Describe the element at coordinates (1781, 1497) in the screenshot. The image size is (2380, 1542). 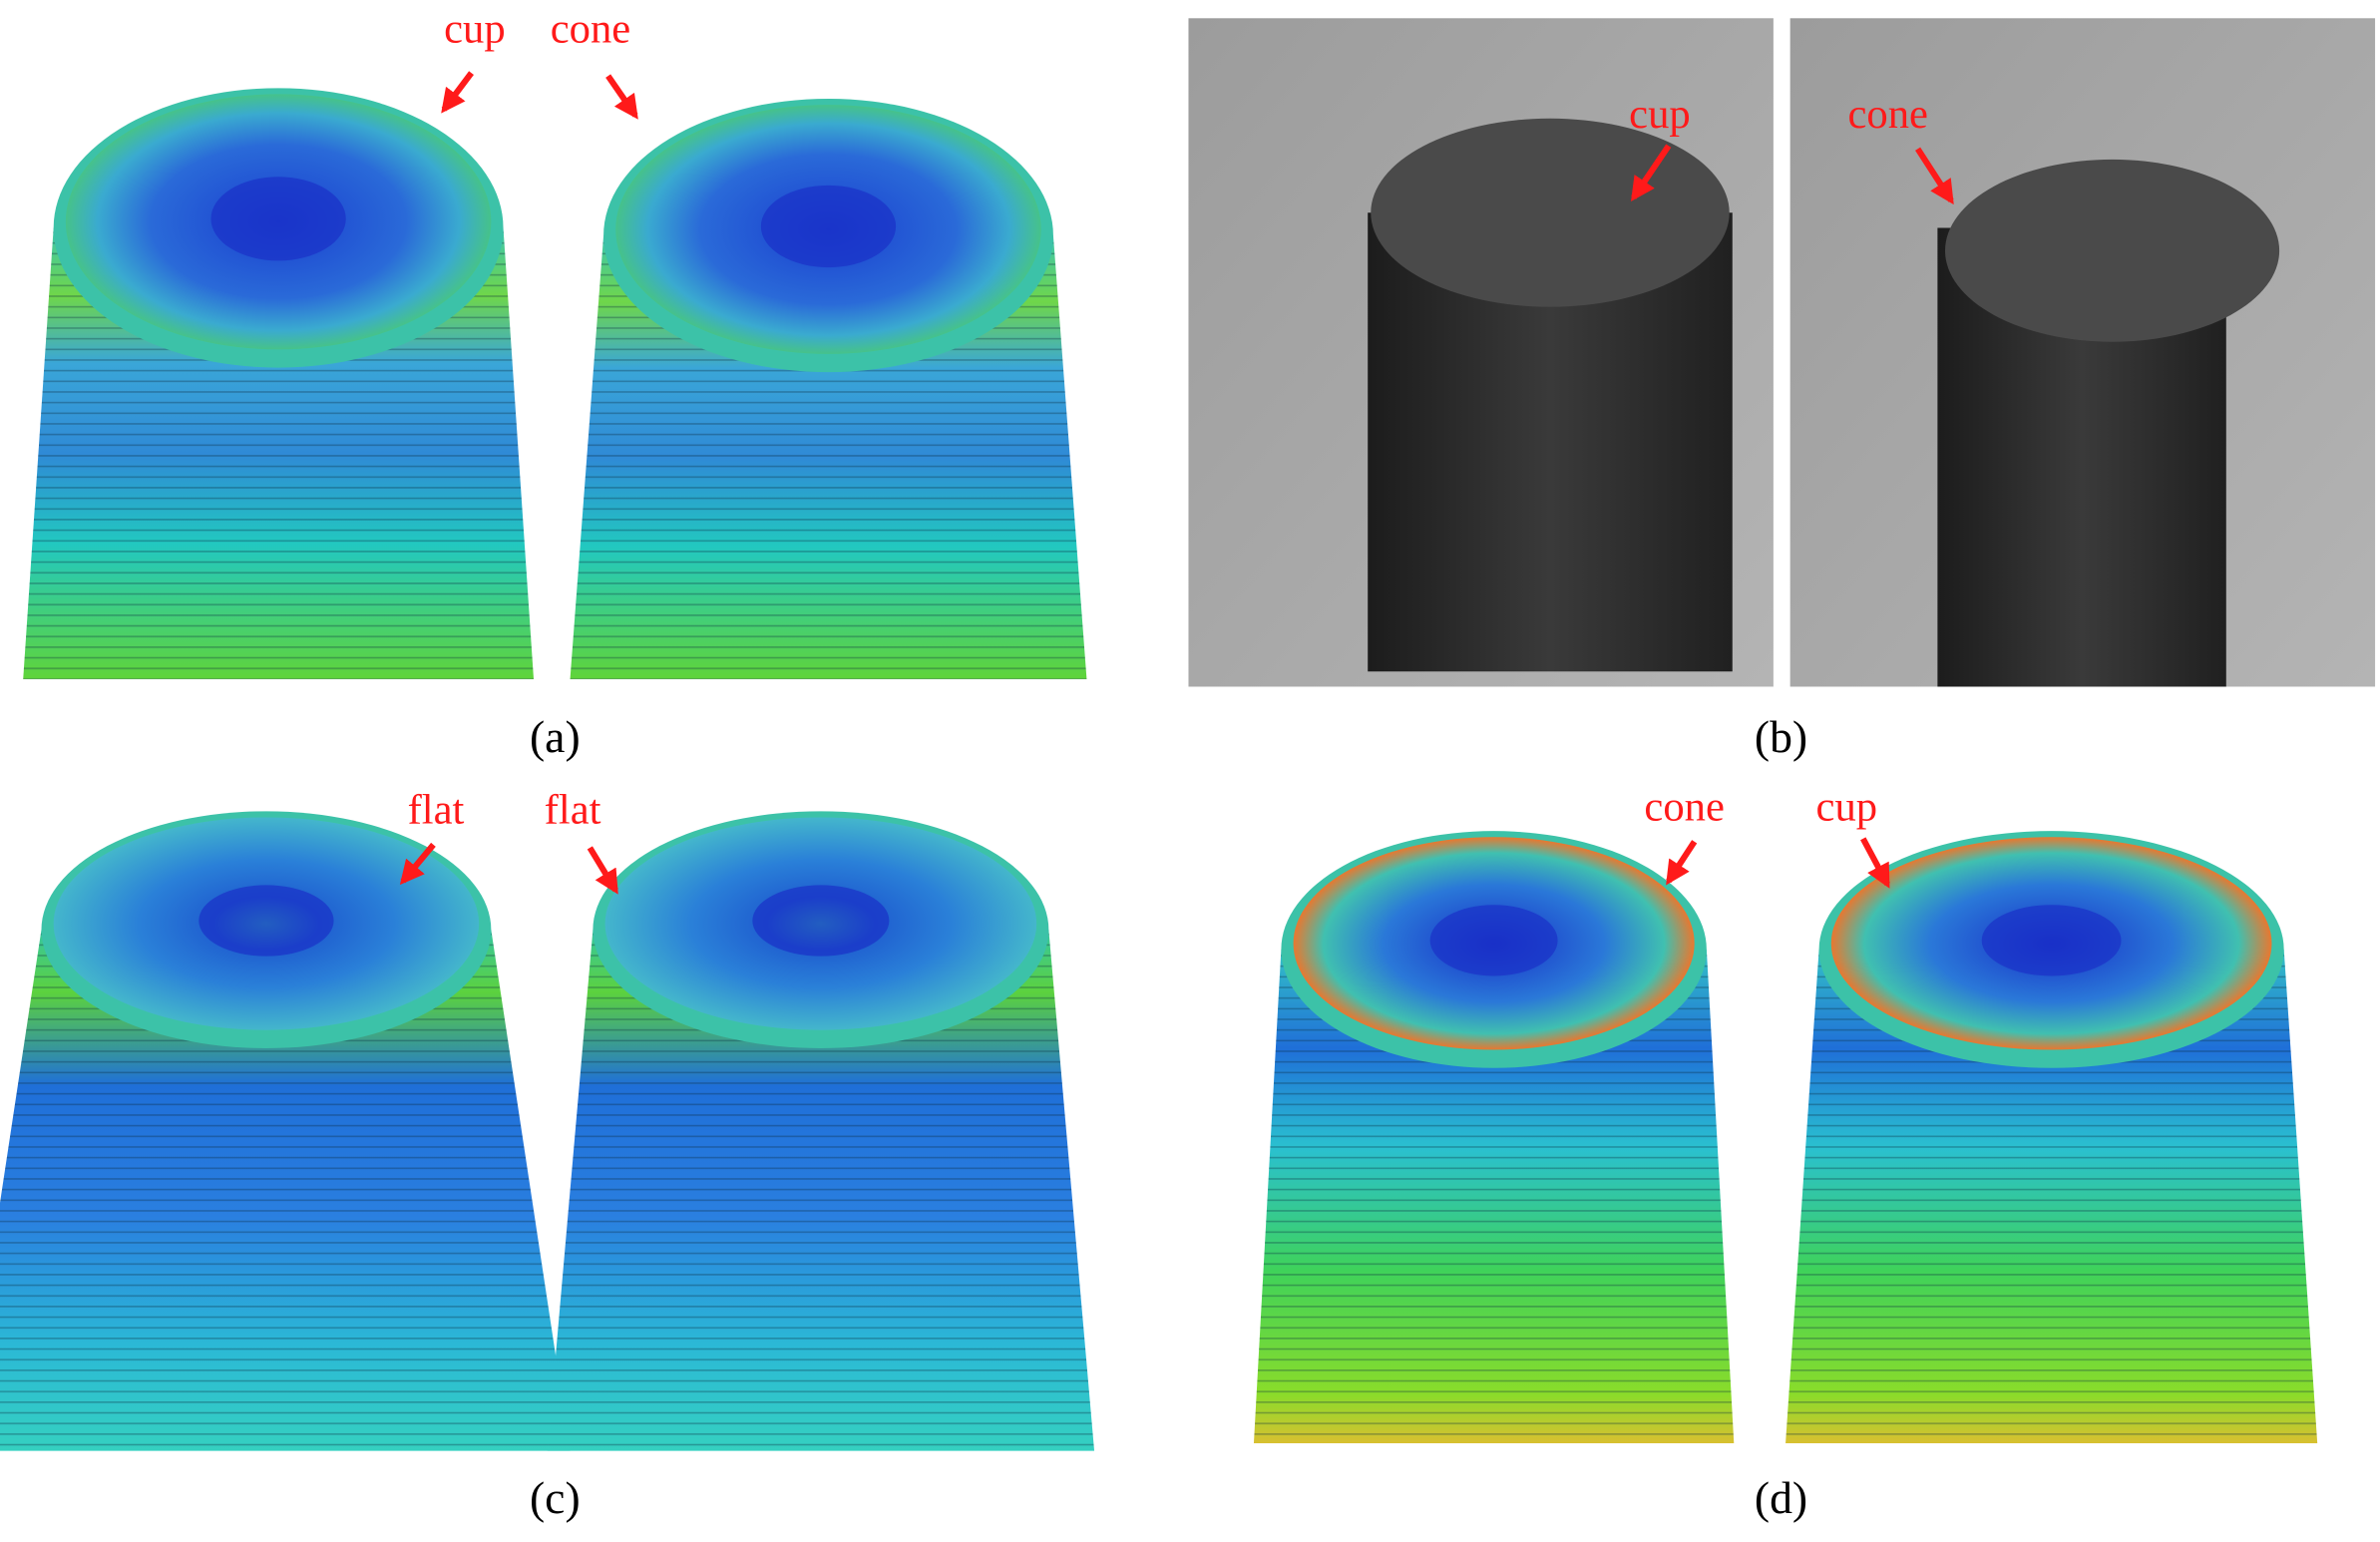
I see `panel-label: (d)` at that location.